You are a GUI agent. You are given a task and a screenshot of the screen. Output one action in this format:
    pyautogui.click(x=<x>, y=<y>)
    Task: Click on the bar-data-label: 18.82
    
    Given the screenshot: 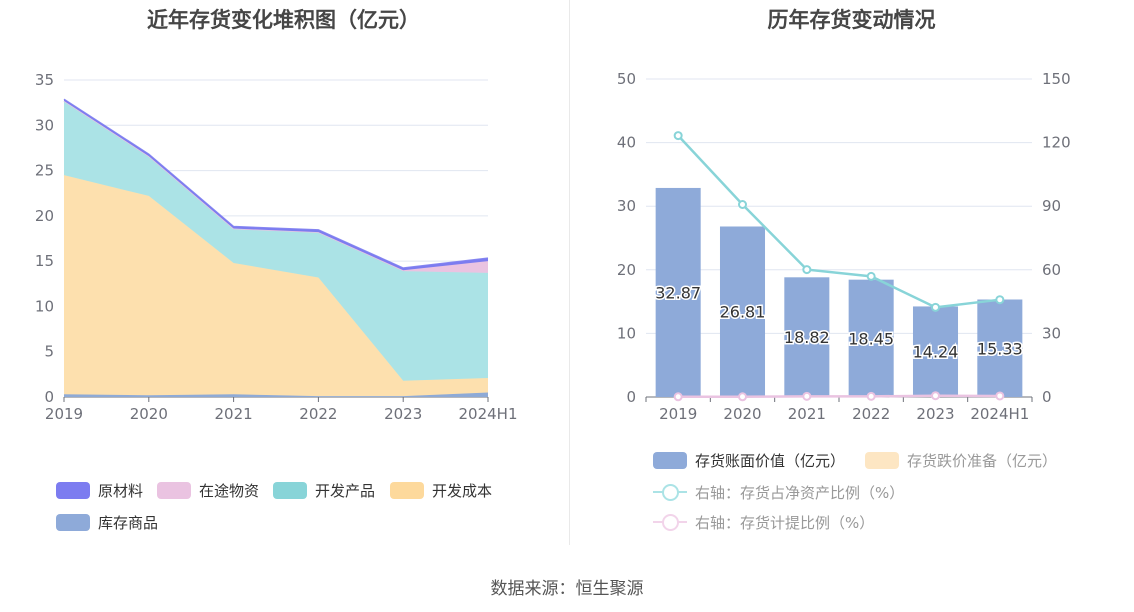 What is the action you would take?
    pyautogui.click(x=807, y=337)
    